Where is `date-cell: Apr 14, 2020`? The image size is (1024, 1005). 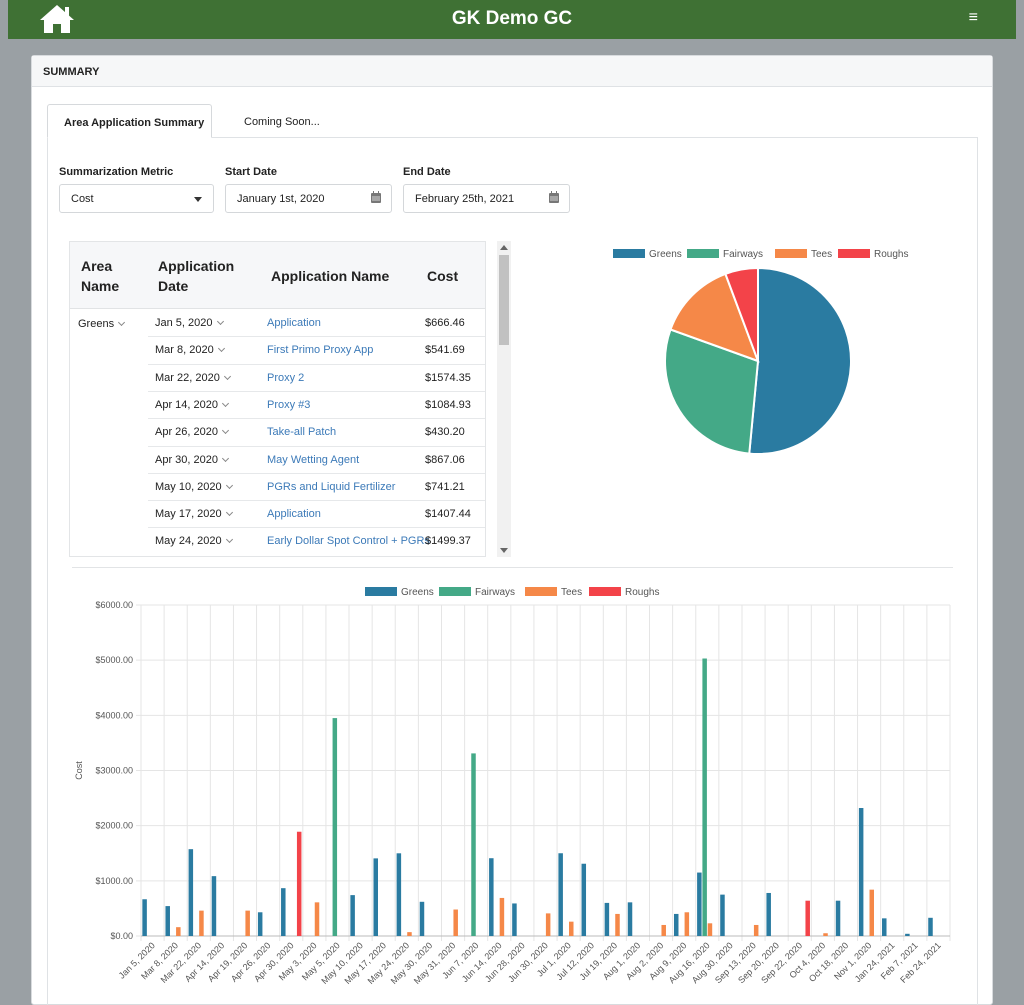
date-cell: Apr 14, 2020 is located at coordinates (192, 405).